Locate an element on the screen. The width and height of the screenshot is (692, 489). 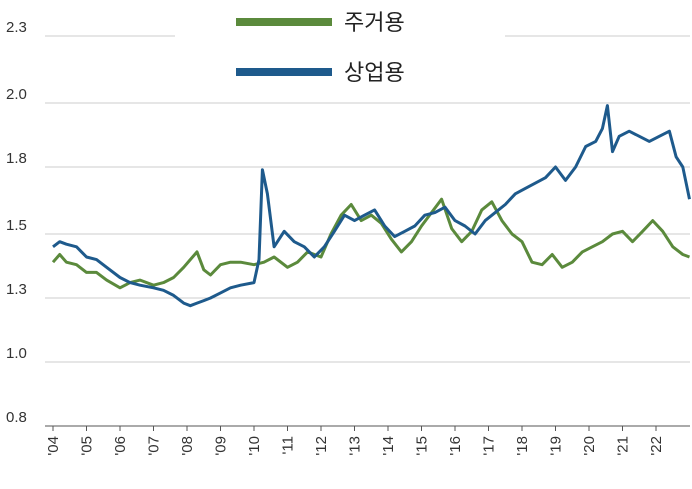
x-tick-label: '10 is located at coordinates (254, 446).